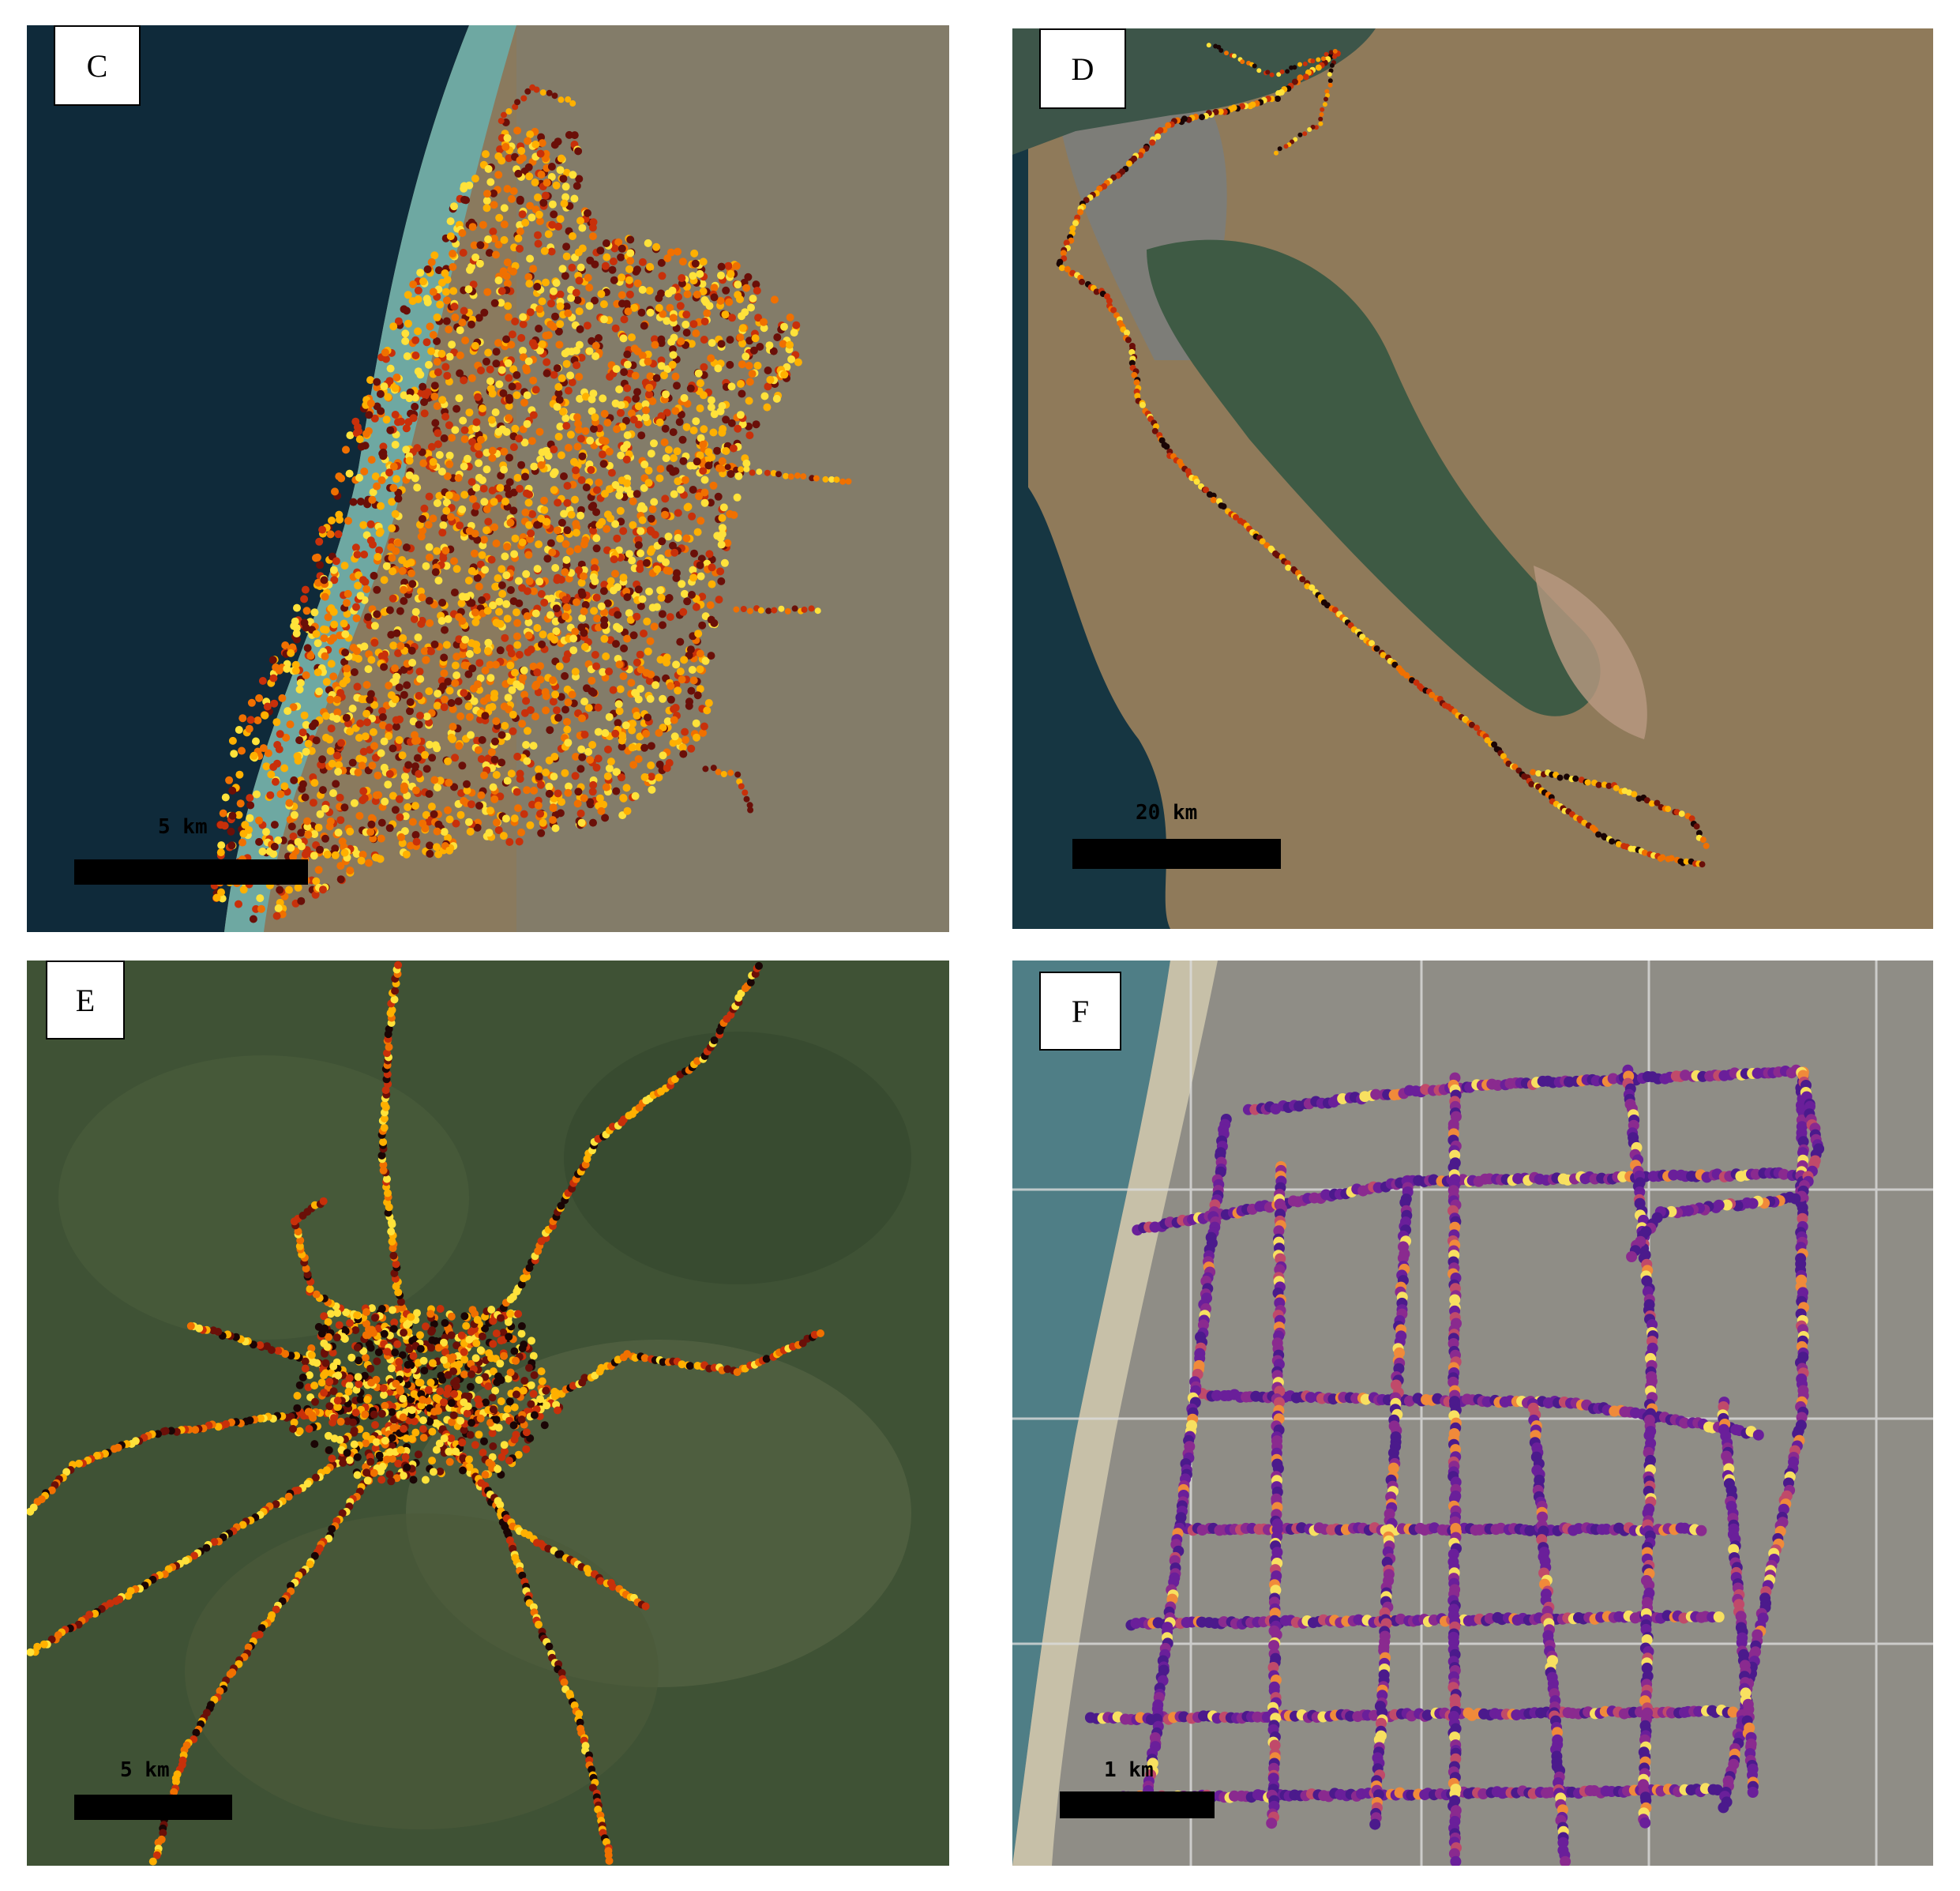 Image resolution: width=1960 pixels, height=1891 pixels. Describe the element at coordinates (183, 827) in the screenshot. I see `scale-label-c: 5 km` at that location.